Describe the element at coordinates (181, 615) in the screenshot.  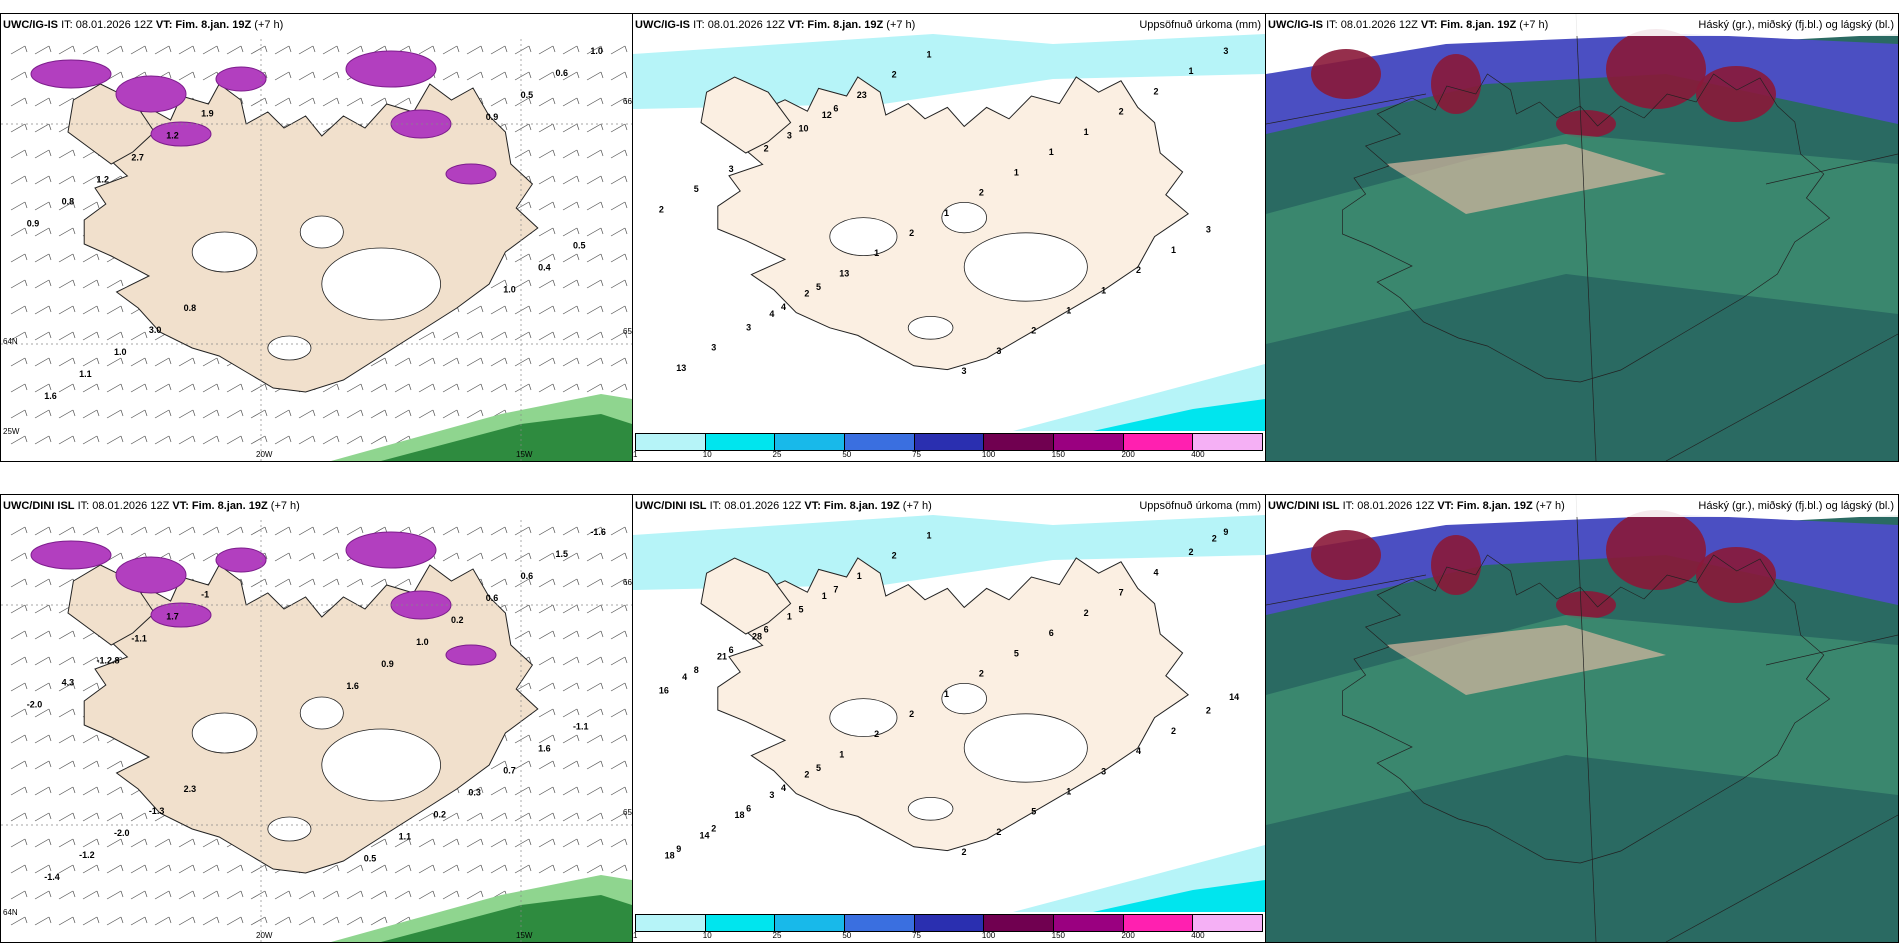
I see `precip-blob` at that location.